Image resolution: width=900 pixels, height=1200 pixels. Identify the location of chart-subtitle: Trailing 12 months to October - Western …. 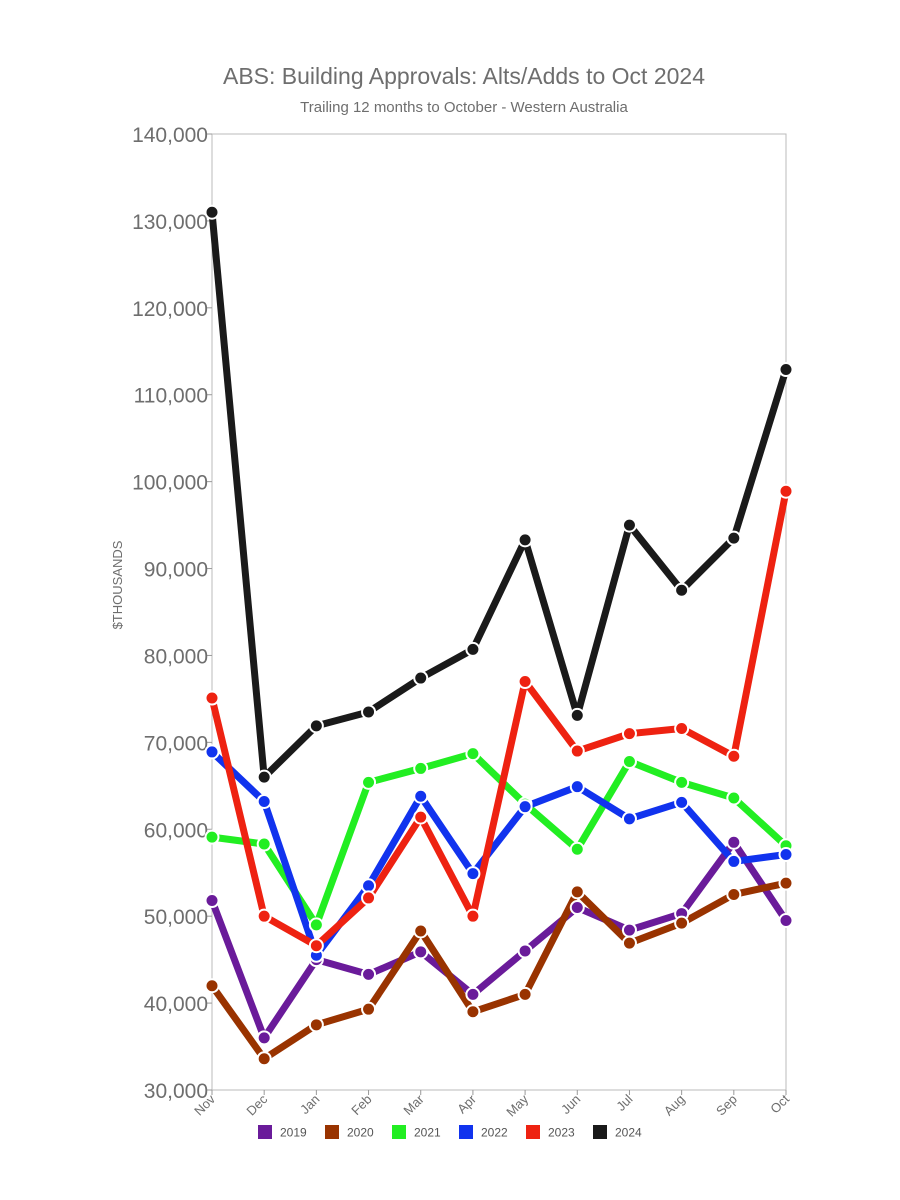
(464, 107).